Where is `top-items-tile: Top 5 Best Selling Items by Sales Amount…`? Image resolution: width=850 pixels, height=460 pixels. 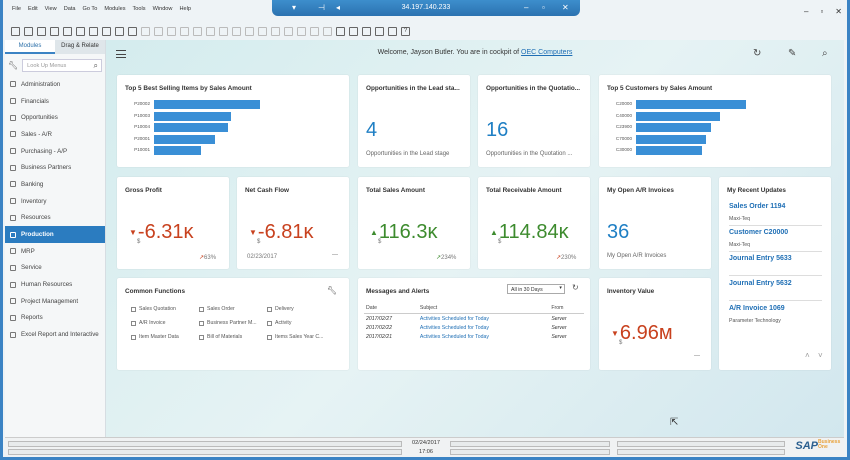 top-items-tile: Top 5 Best Selling Items by Sales Amount… is located at coordinates (233, 121).